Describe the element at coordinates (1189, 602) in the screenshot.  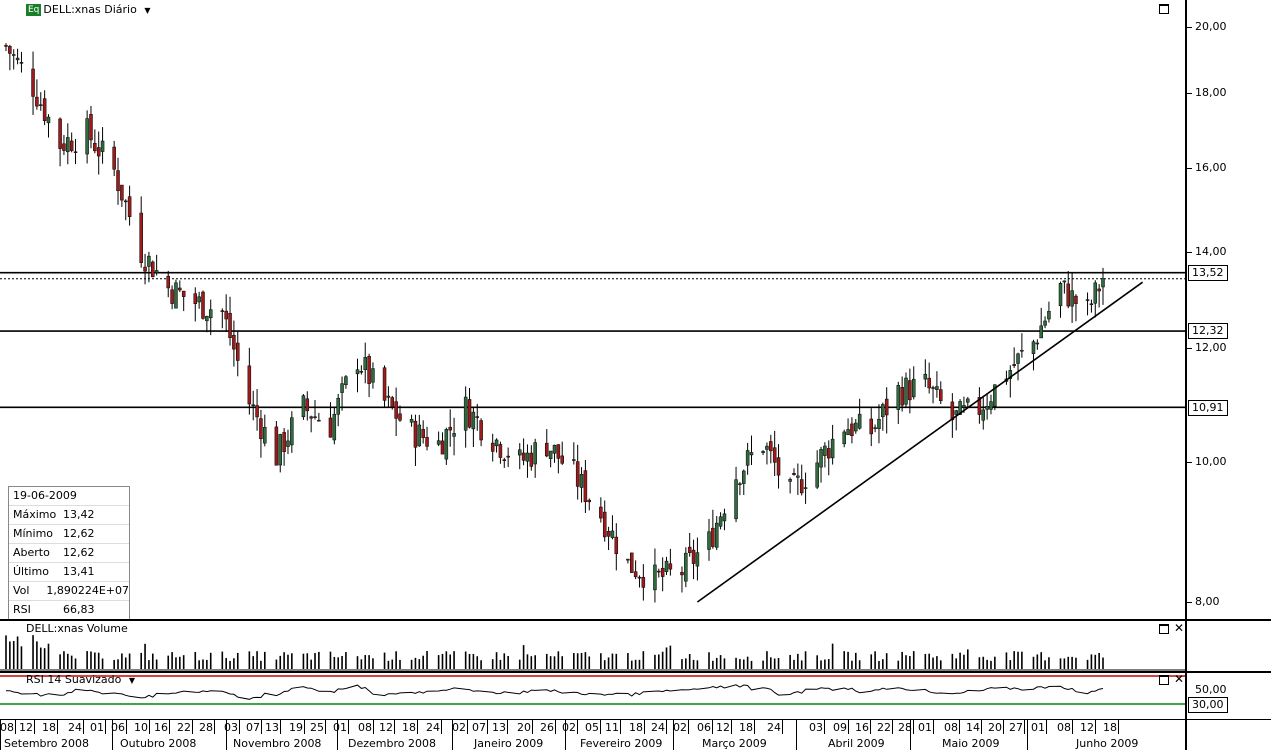
I see `tick-mark` at that location.